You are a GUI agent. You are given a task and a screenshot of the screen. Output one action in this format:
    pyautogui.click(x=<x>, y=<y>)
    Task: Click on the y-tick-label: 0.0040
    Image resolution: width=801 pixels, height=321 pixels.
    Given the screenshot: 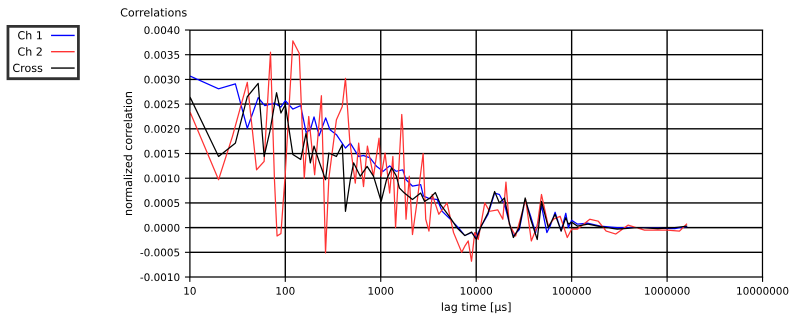 What is the action you would take?
    pyautogui.click(x=162, y=30)
    